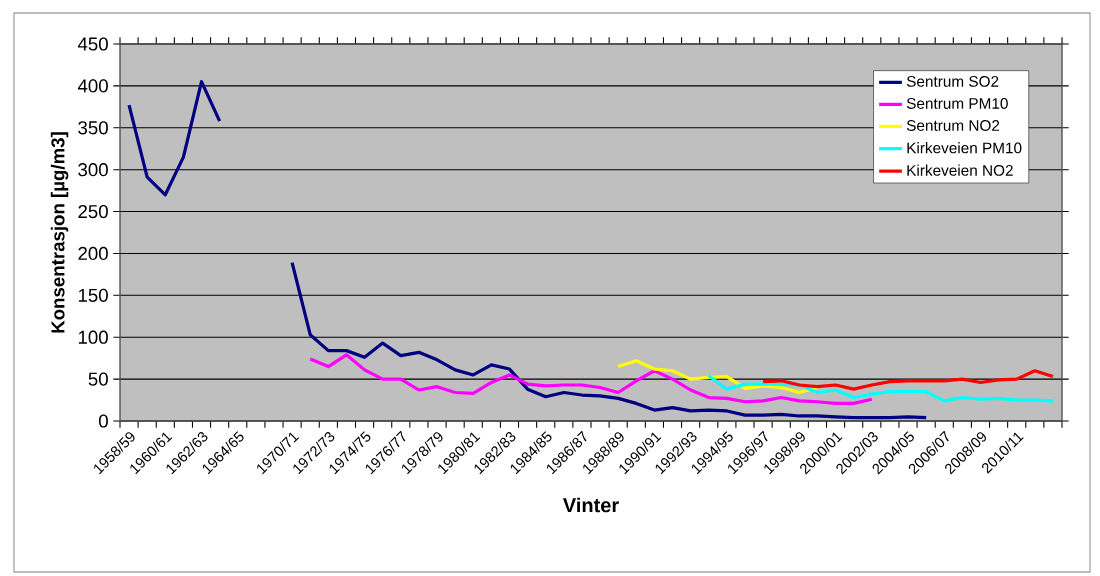 The image size is (1100, 576). What do you see at coordinates (93, 295) in the screenshot?
I see `y-tick-label: 150` at bounding box center [93, 295].